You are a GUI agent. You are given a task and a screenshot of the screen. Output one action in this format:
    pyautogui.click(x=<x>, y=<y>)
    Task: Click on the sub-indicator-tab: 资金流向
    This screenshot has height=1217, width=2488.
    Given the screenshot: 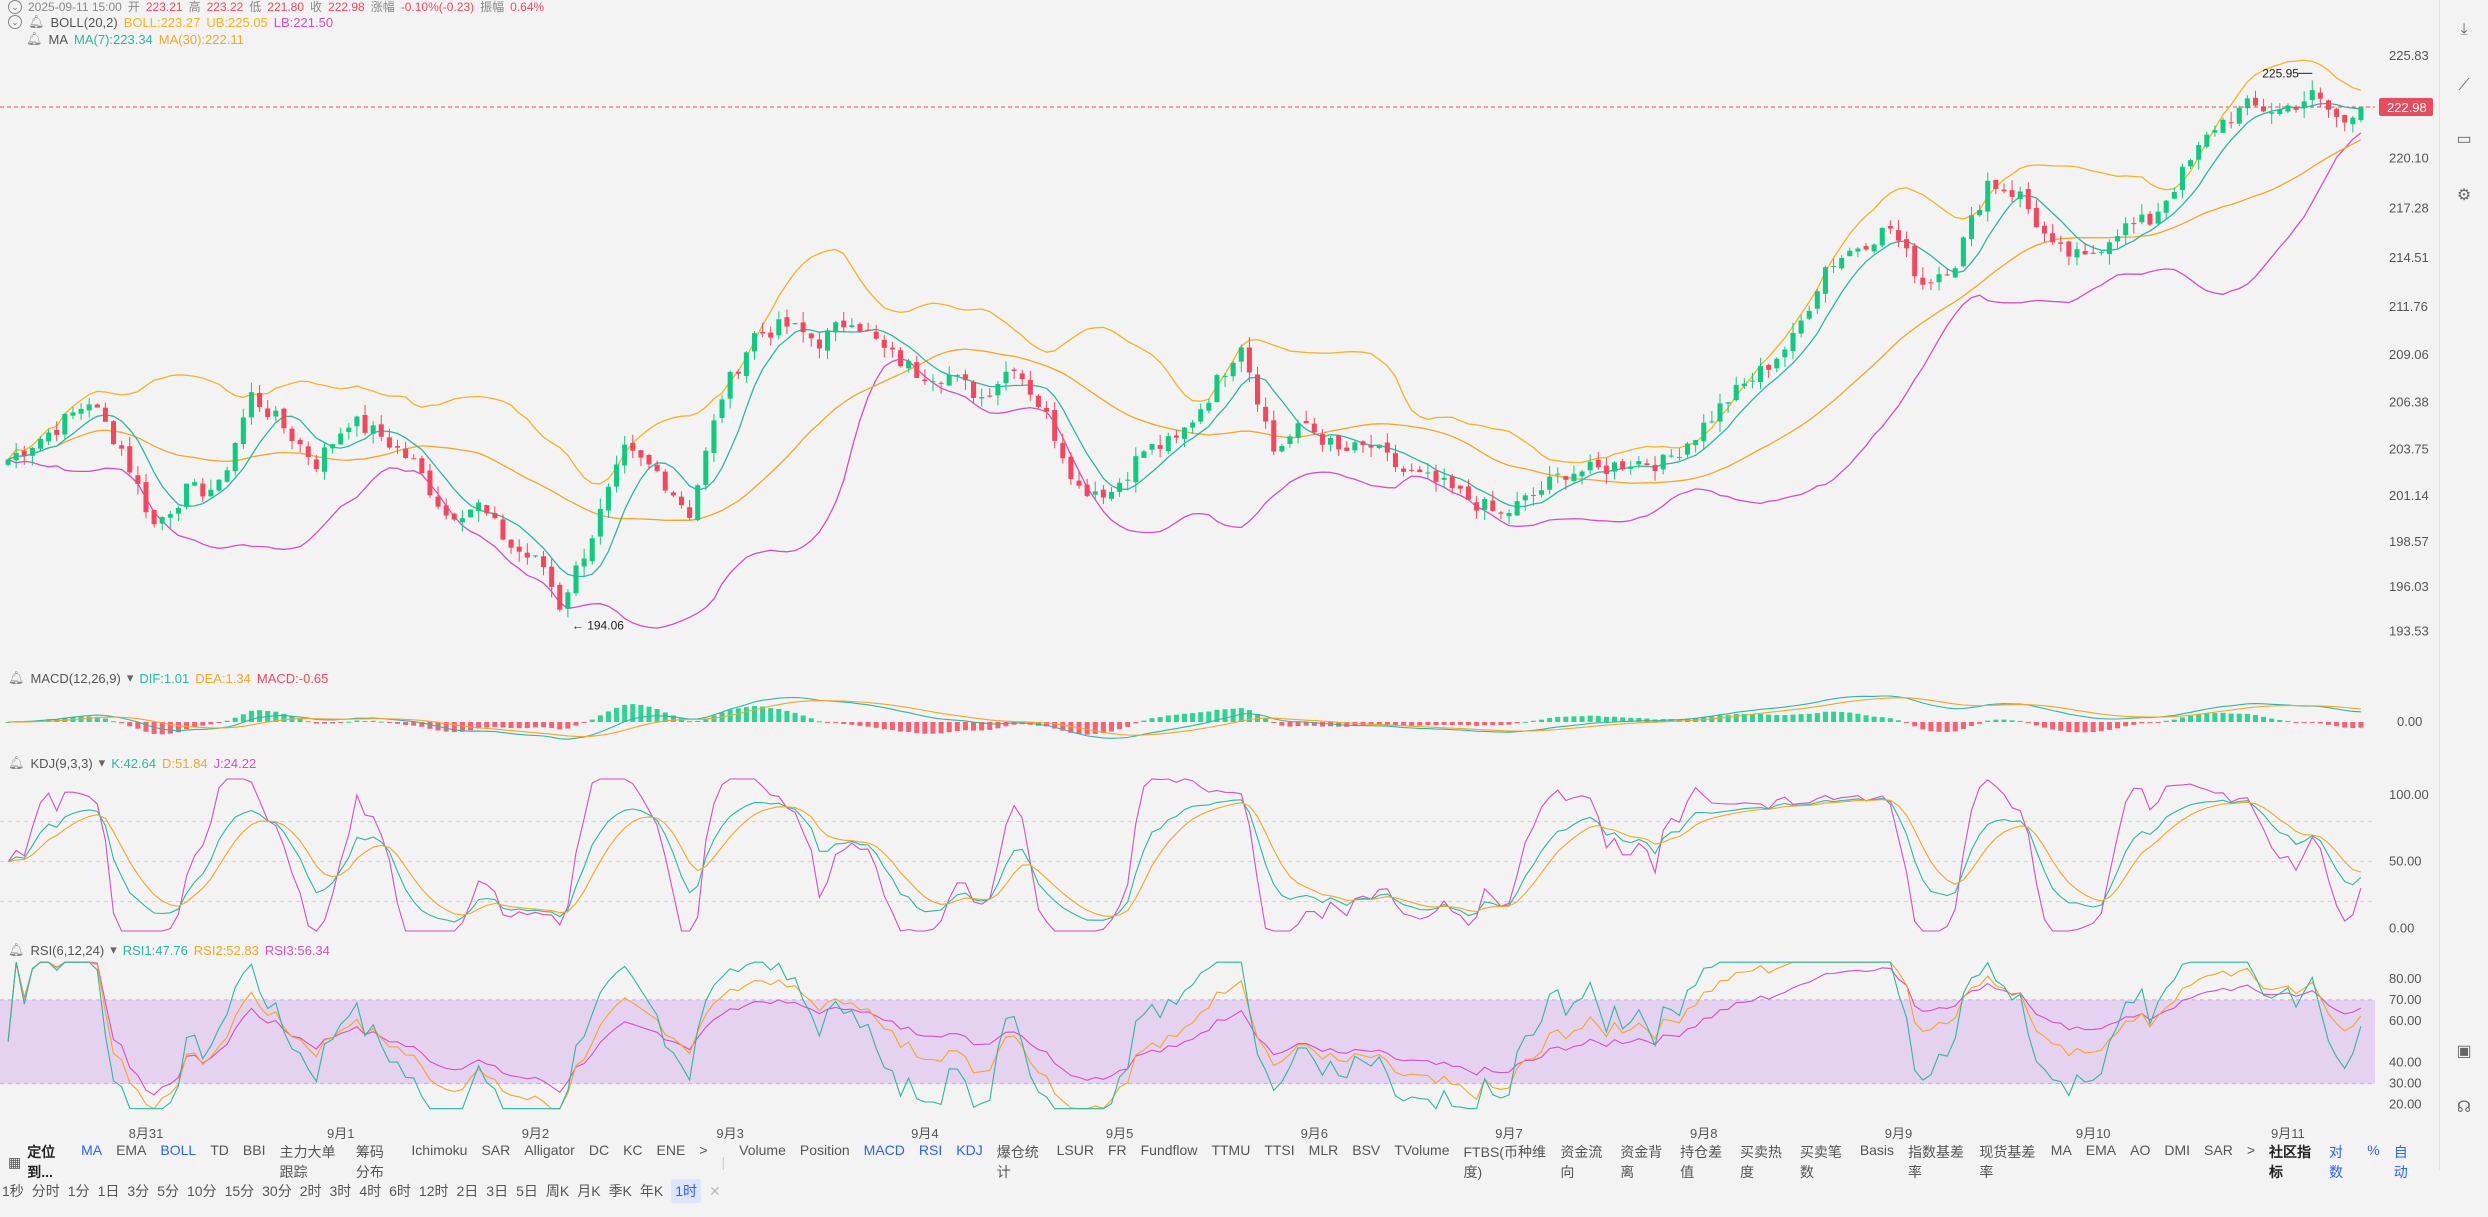 What is the action you would take?
    pyautogui.click(x=1581, y=1162)
    